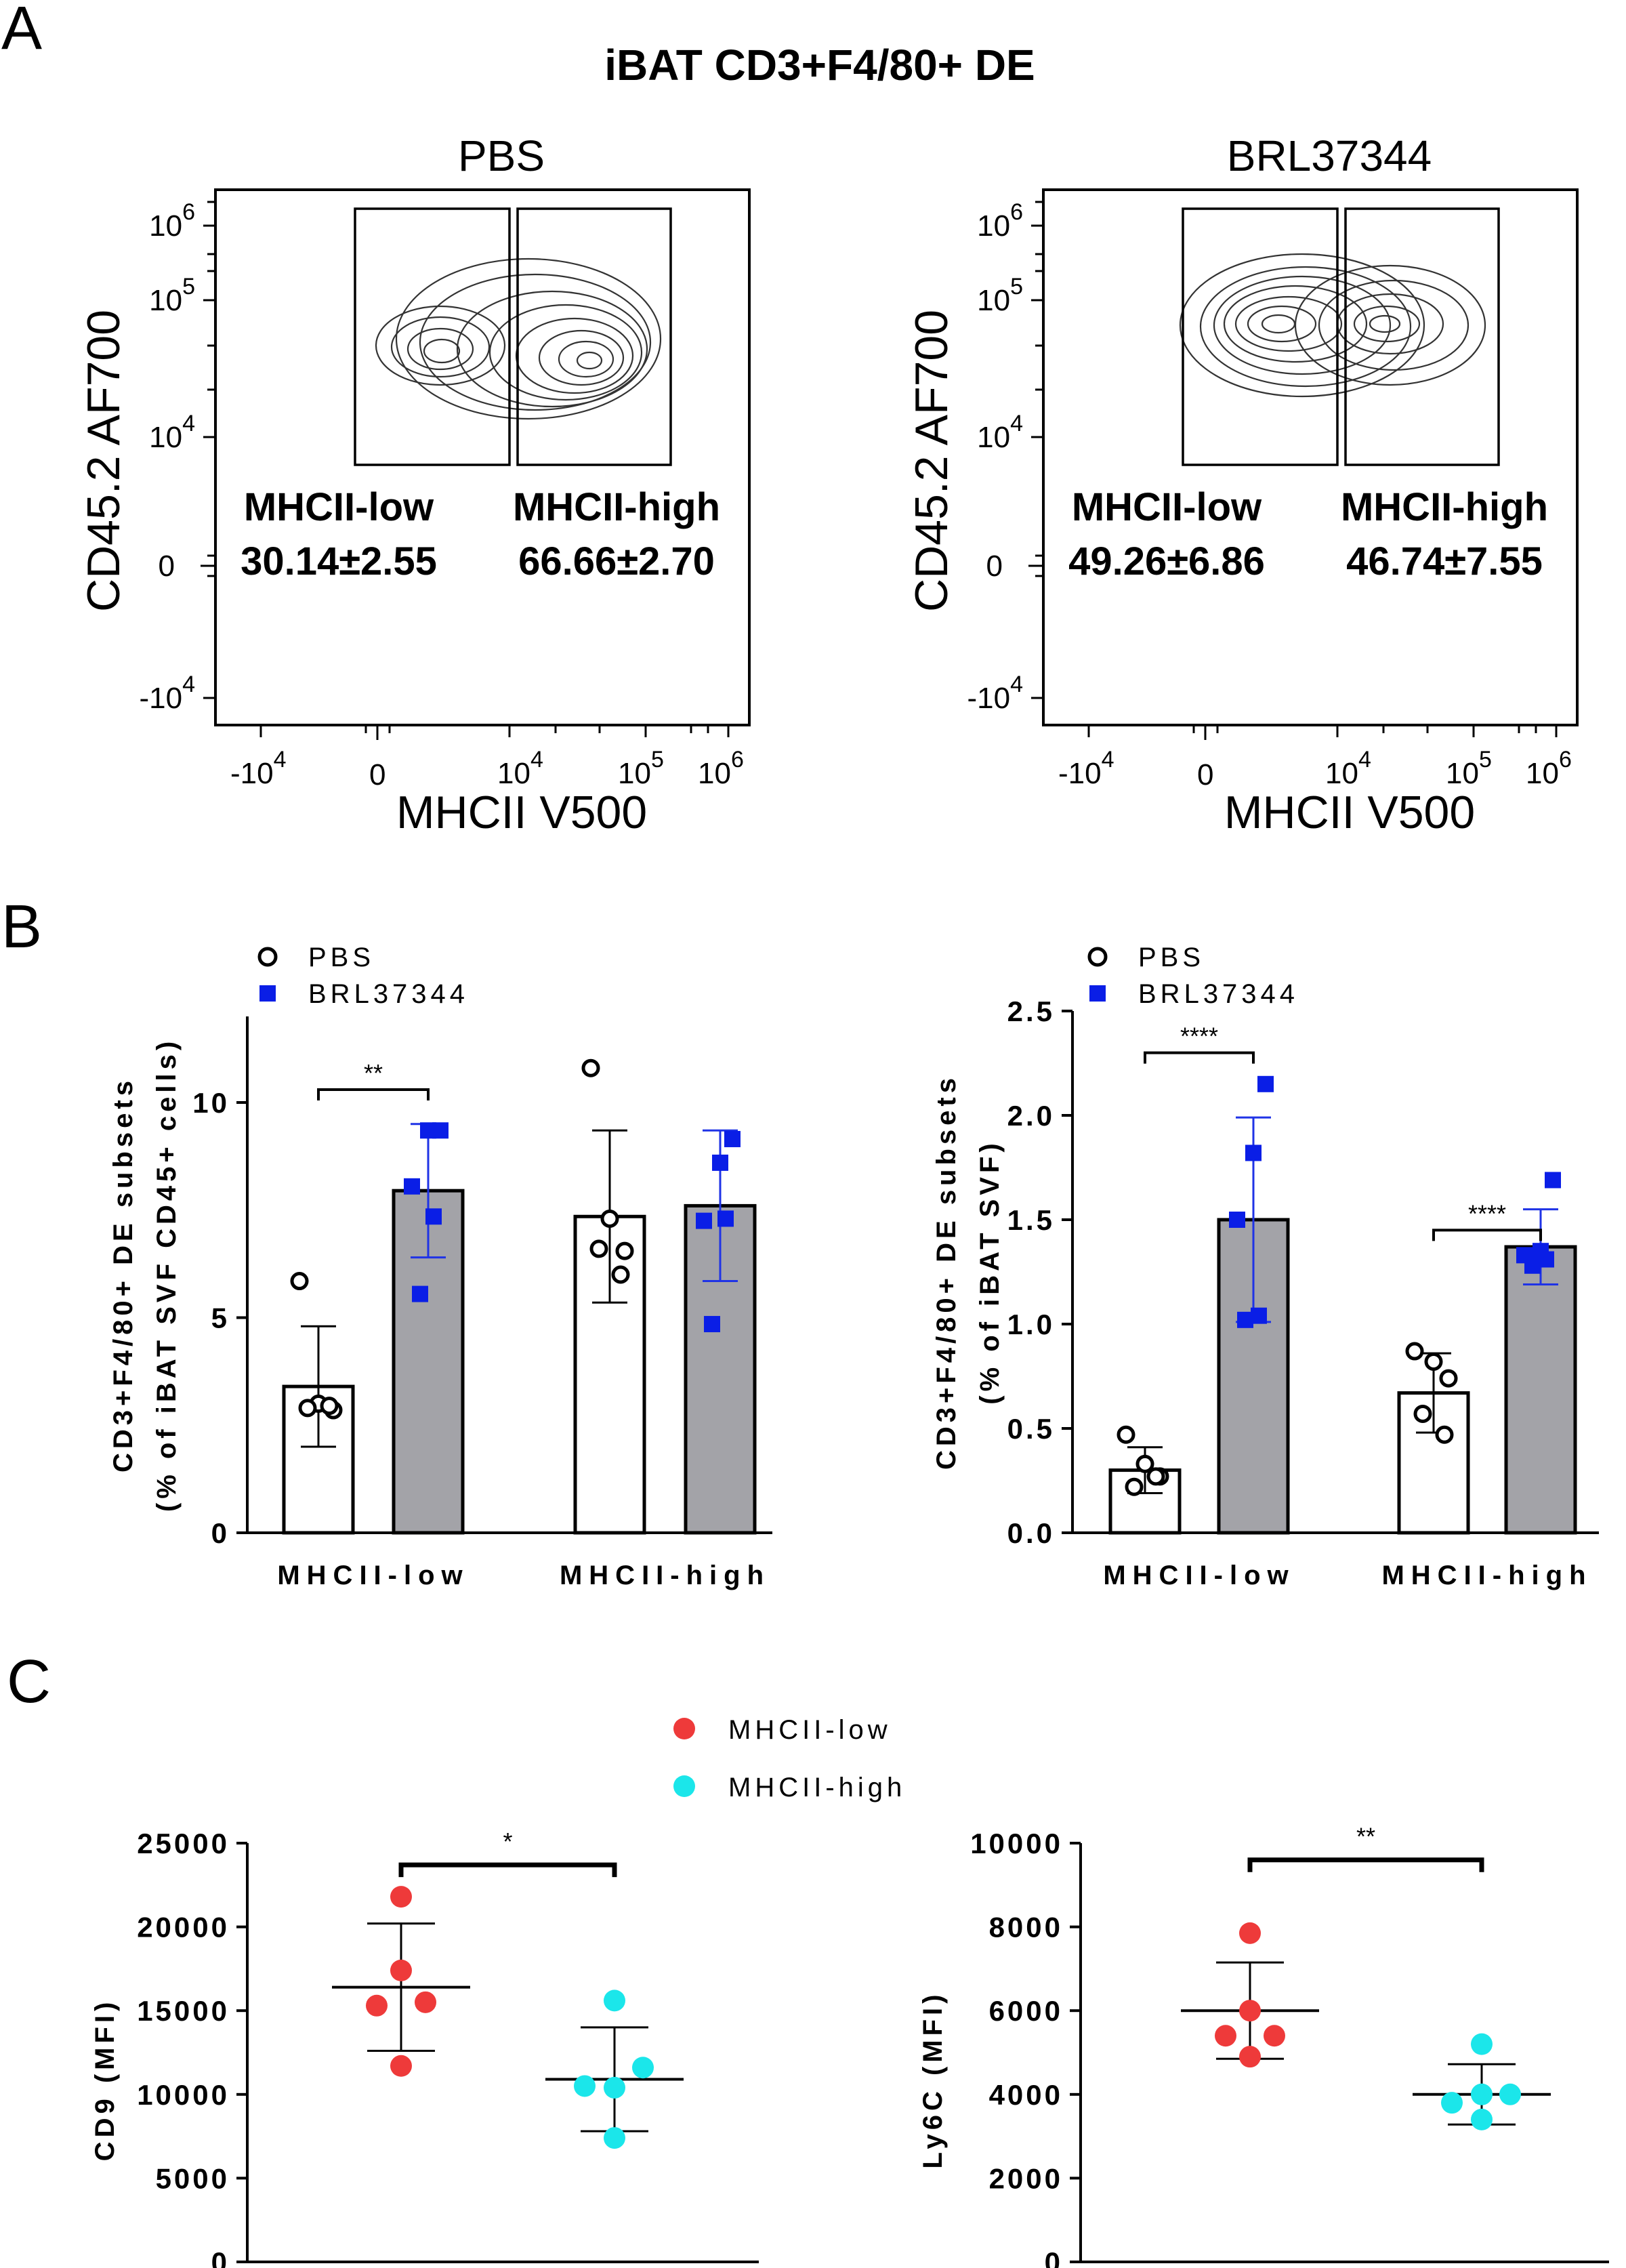  I want to click on flow-y-tick-1e4: 10⁴, so click(1000, 433).